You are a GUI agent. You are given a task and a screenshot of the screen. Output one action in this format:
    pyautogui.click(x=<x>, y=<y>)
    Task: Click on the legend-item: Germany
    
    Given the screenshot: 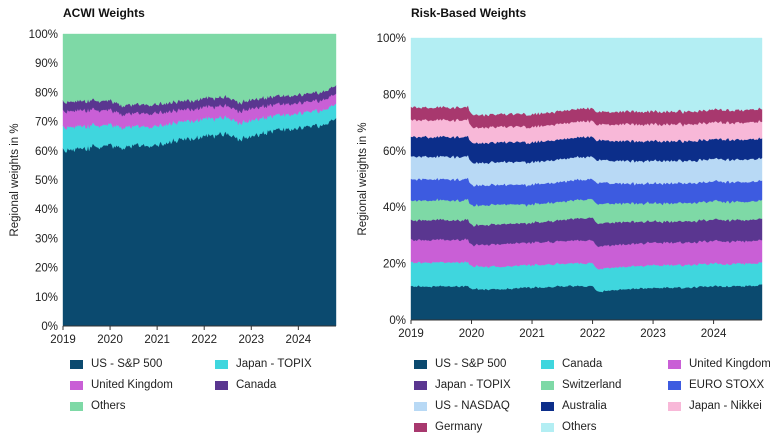 What is the action you would take?
    pyautogui.click(x=448, y=427)
    